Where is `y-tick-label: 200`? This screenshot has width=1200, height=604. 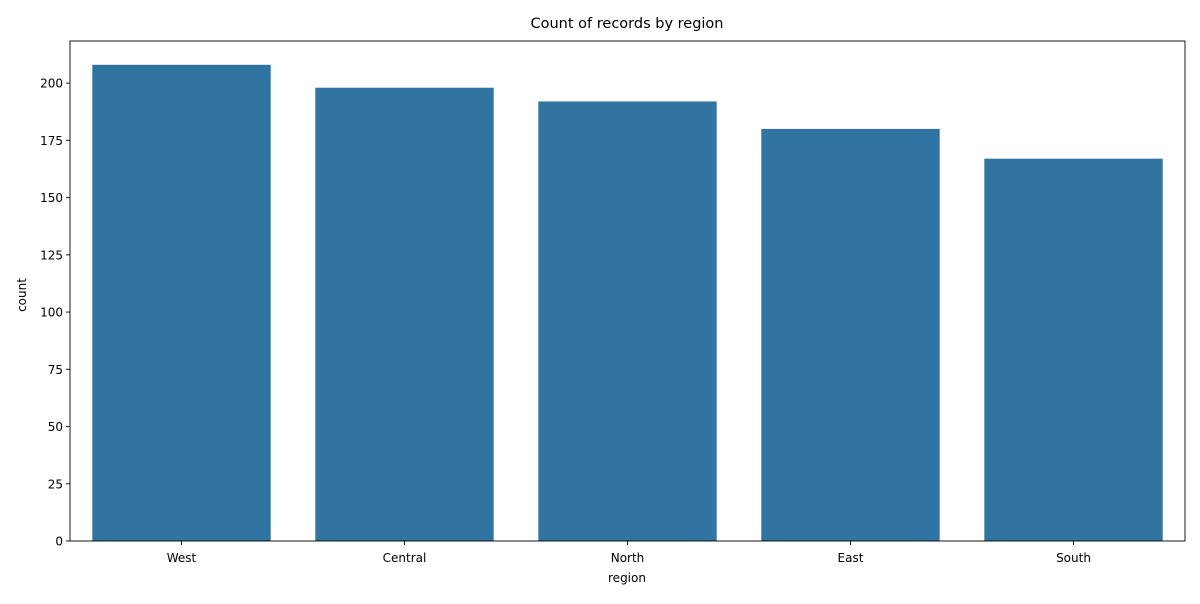
y-tick-label: 200 is located at coordinates (51, 84).